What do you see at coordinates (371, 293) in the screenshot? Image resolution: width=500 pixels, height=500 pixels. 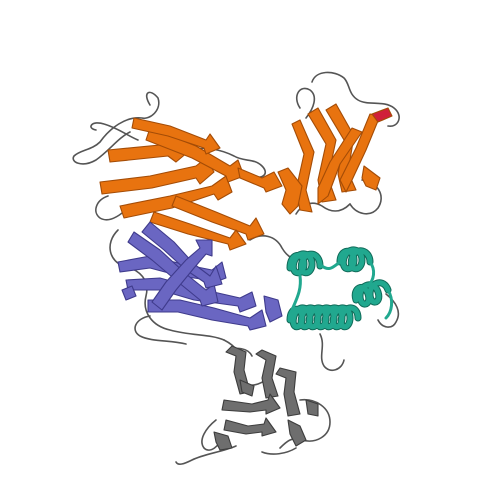 I see `teal-helix-d` at bounding box center [371, 293].